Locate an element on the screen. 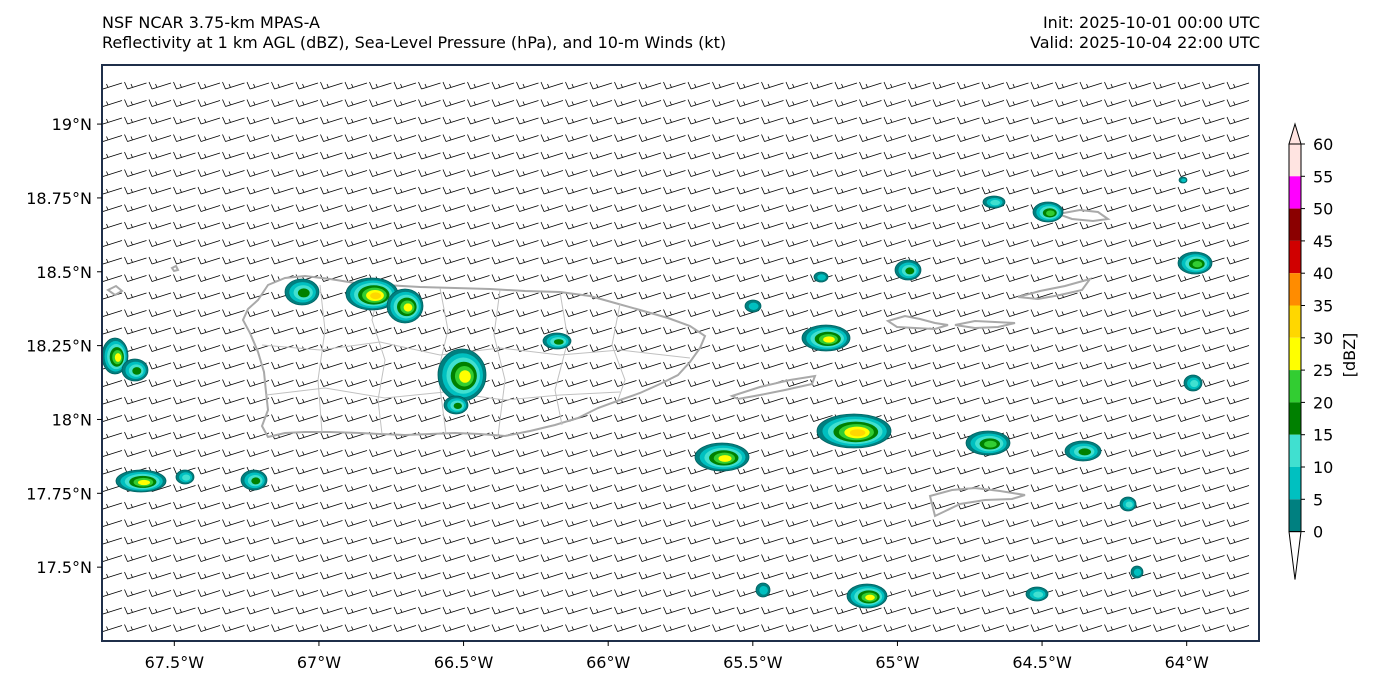  lat-tick-label: 17.75°N is located at coordinates (59, 493).